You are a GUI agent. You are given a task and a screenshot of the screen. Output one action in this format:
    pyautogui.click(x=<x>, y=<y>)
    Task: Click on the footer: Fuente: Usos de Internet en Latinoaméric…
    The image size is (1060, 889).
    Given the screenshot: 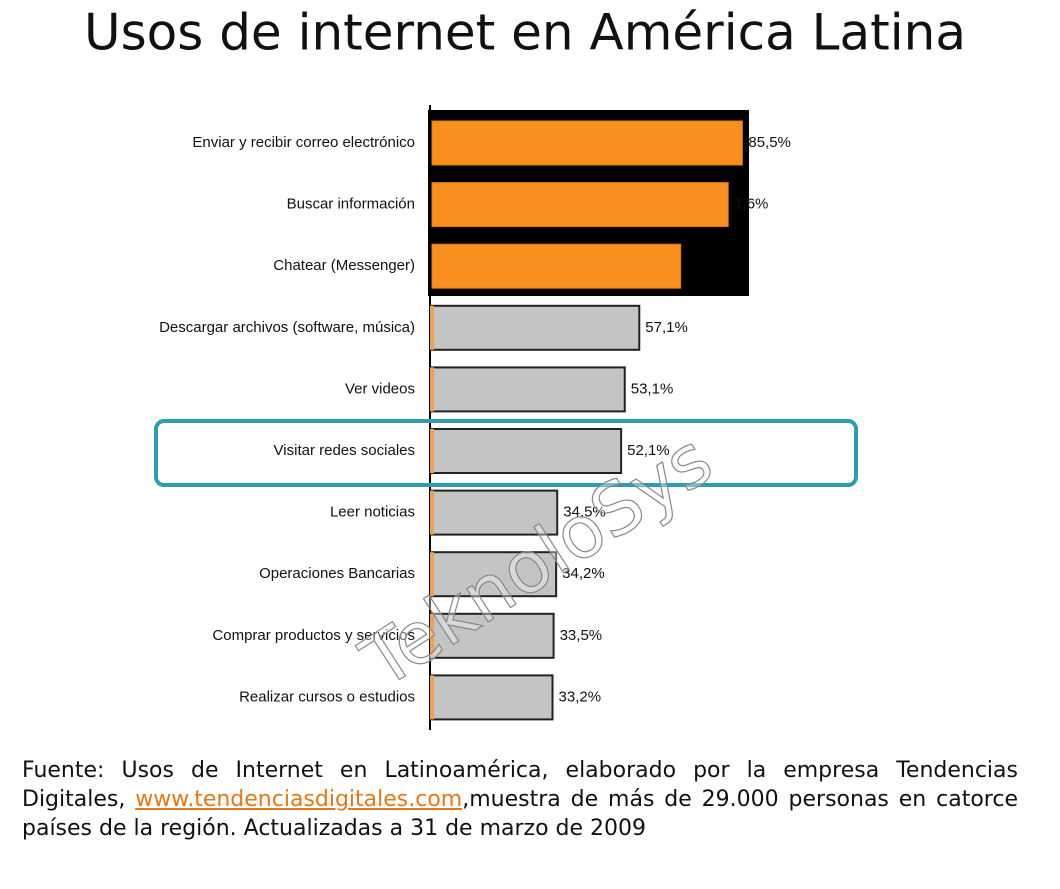 What is the action you would take?
    pyautogui.click(x=520, y=799)
    